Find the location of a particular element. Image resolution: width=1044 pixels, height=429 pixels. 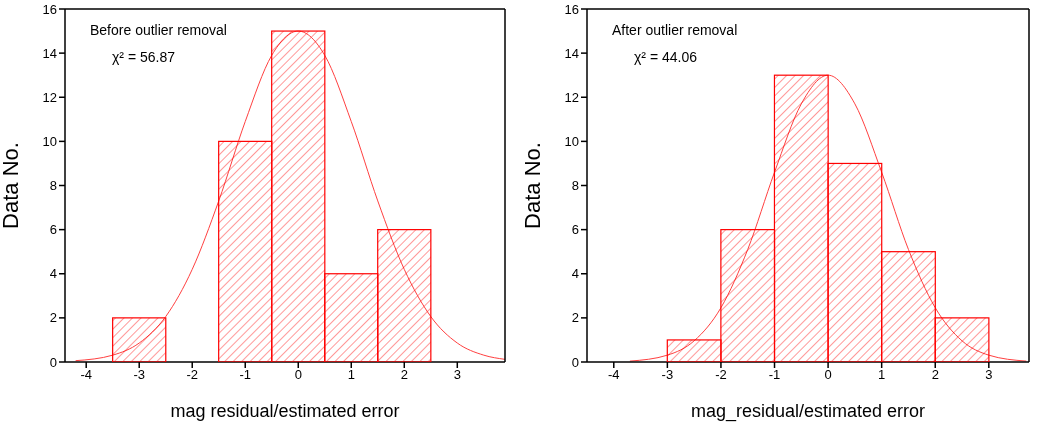

x-axis-title: mag residual/estimated error is located at coordinates (285, 411).